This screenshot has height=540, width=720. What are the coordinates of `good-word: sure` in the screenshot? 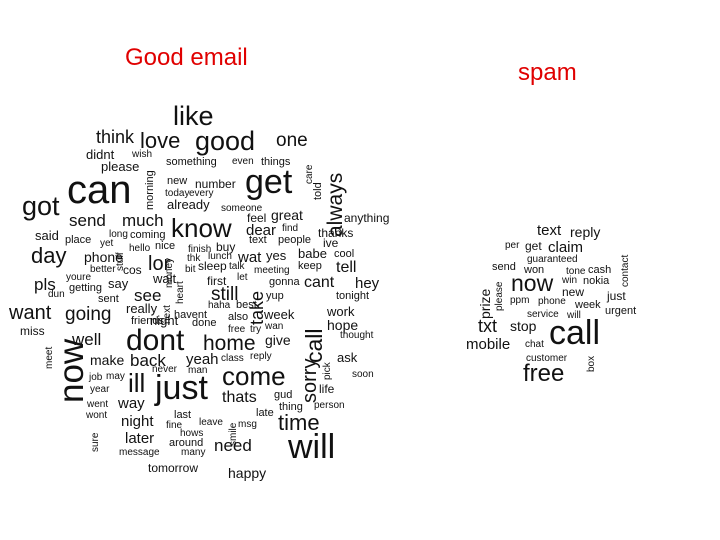 It's located at (95, 442).